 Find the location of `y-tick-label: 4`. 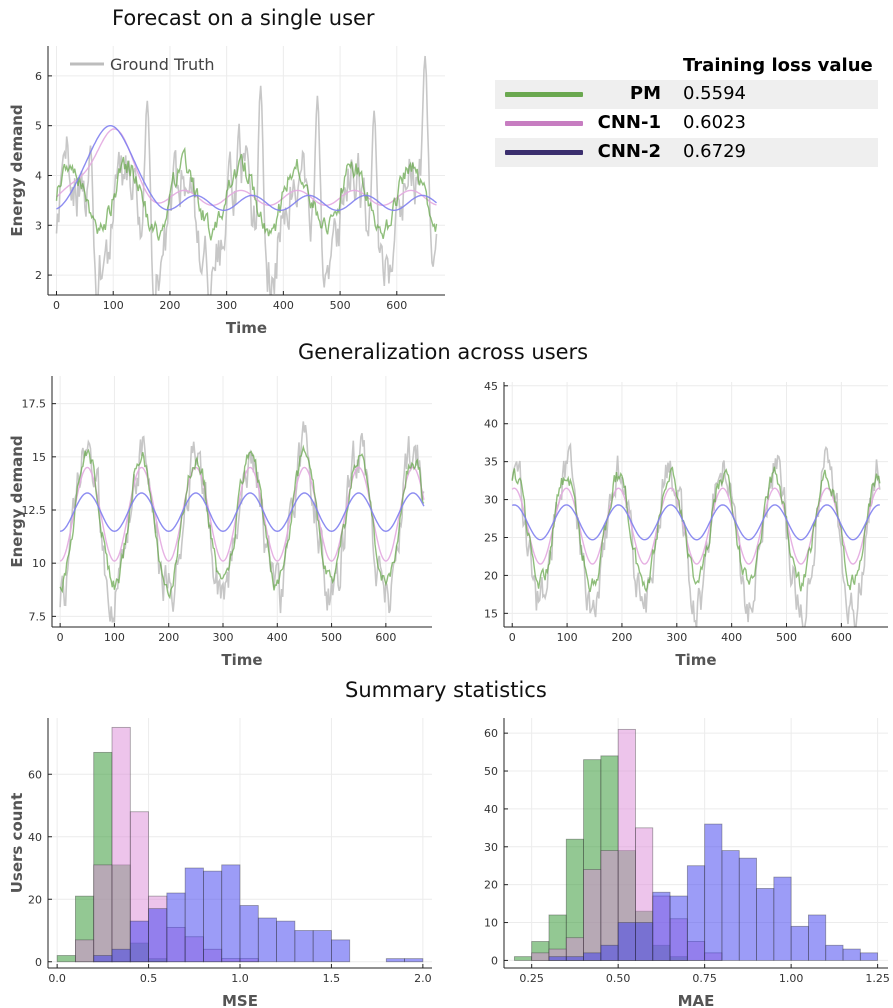

y-tick-label: 4 is located at coordinates (38, 175).